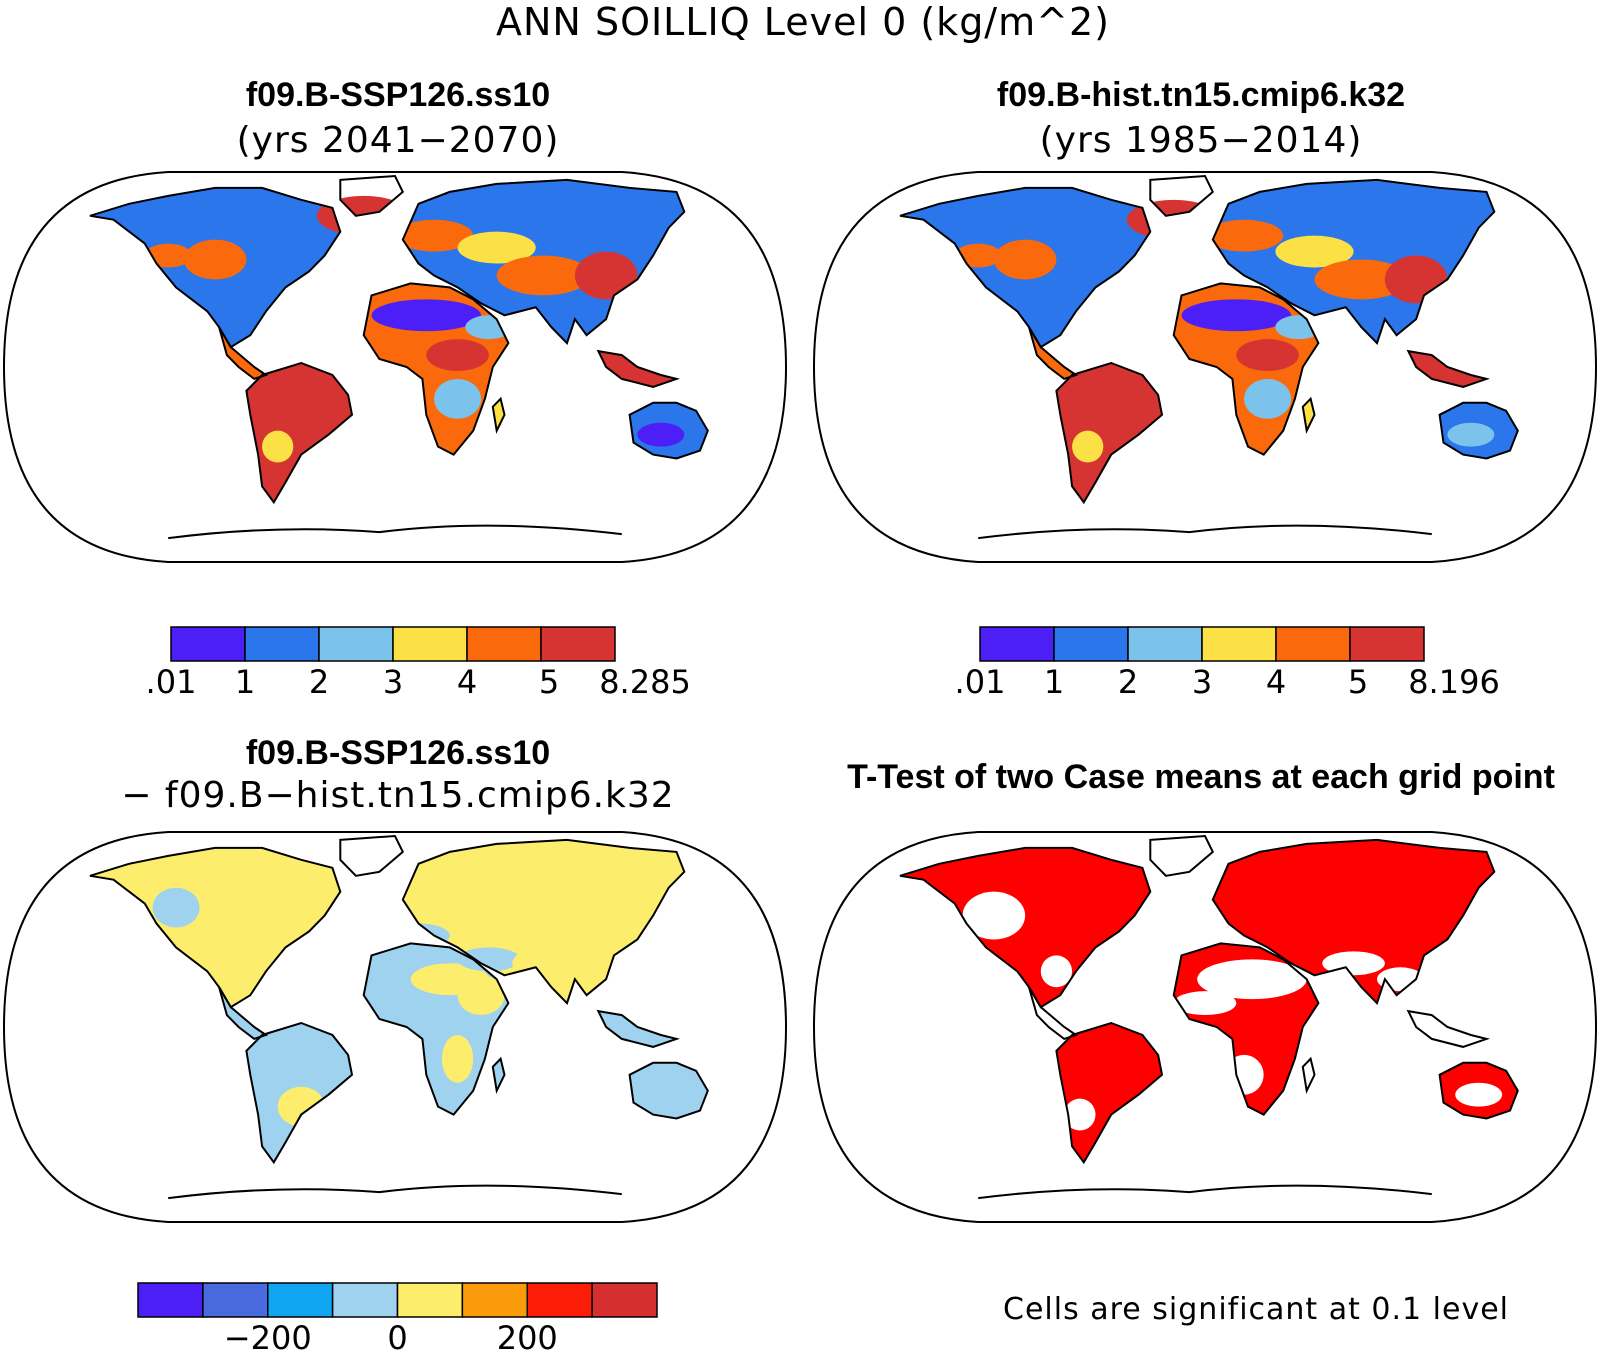 This screenshot has width=1606, height=1357. Describe the element at coordinates (1128, 682) in the screenshot. I see `colorbar-2-tick-label: 2` at that location.